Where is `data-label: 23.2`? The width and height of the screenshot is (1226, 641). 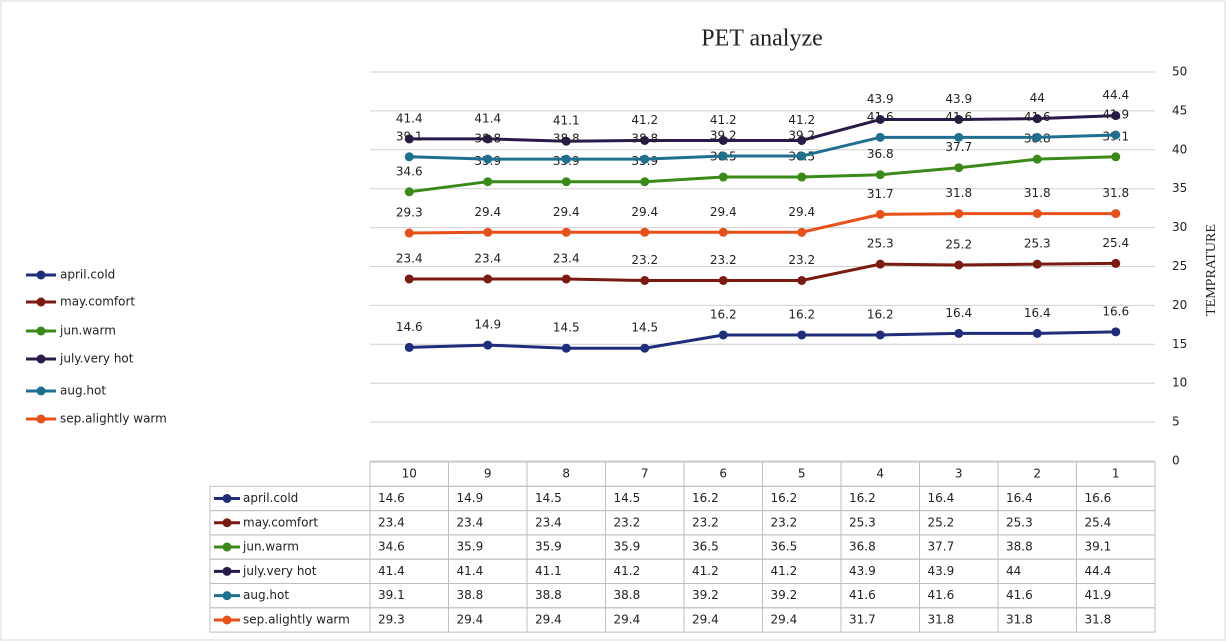 data-label: 23.2 is located at coordinates (644, 260).